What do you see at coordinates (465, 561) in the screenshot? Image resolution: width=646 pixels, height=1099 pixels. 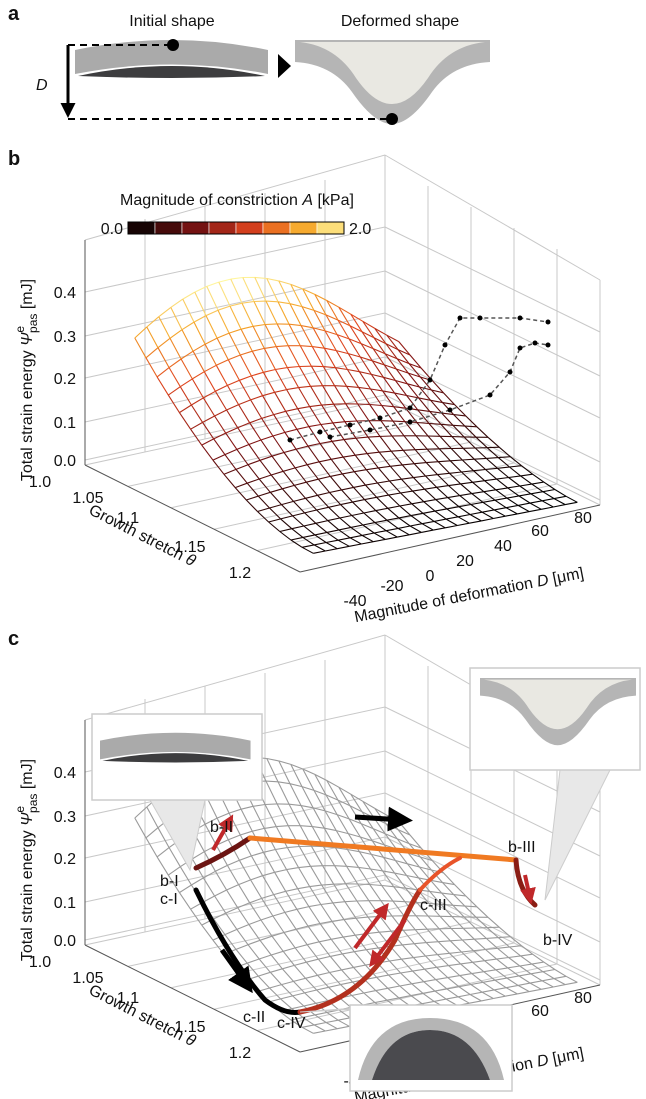 I see `d-tick-label: 20` at bounding box center [465, 561].